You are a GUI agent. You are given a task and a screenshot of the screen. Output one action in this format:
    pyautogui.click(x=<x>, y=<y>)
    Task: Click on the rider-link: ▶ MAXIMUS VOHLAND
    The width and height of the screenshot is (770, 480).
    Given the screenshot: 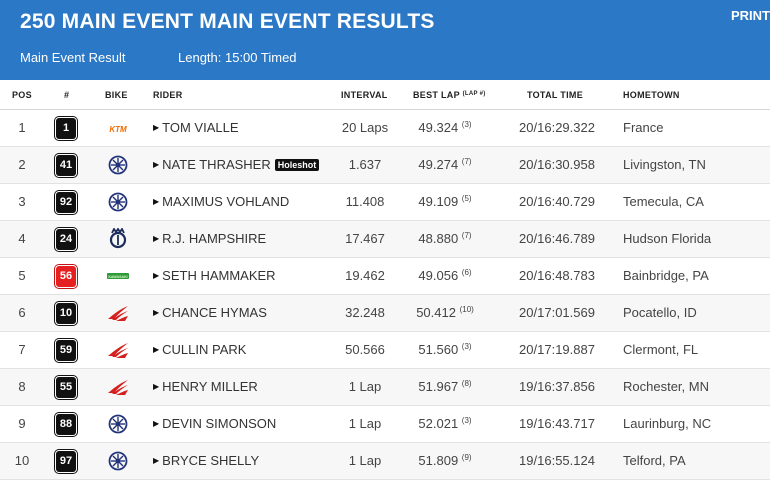 What is the action you would take?
    pyautogui.click(x=221, y=201)
    